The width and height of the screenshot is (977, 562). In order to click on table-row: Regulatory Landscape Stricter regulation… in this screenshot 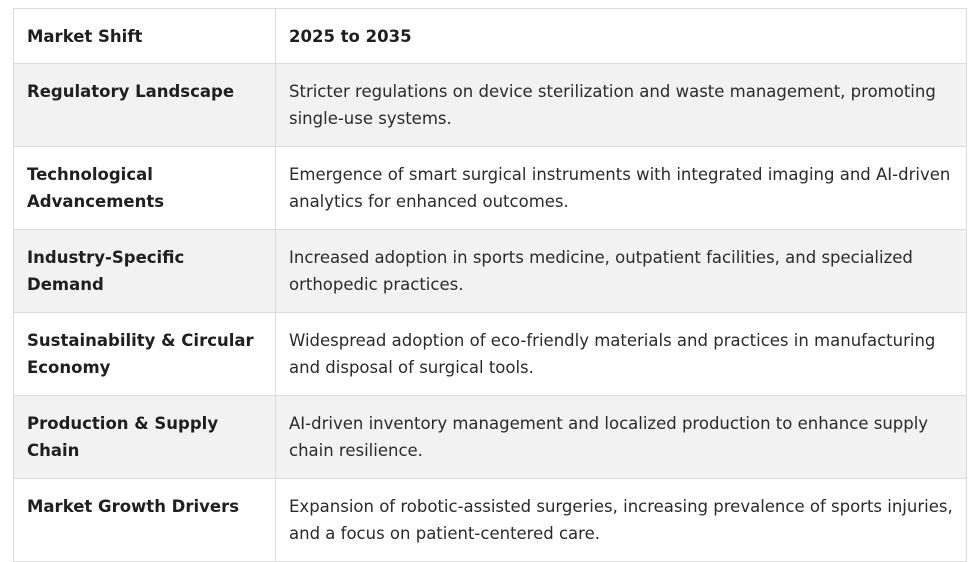, I will do `click(490, 105)`.